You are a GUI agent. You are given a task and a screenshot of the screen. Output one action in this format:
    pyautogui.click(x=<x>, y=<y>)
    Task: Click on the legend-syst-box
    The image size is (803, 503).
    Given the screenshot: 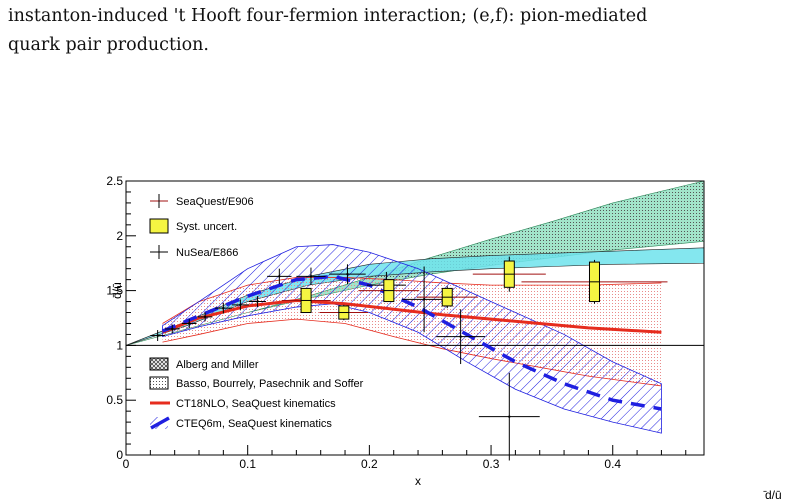 What is the action you would take?
    pyautogui.click(x=159, y=226)
    